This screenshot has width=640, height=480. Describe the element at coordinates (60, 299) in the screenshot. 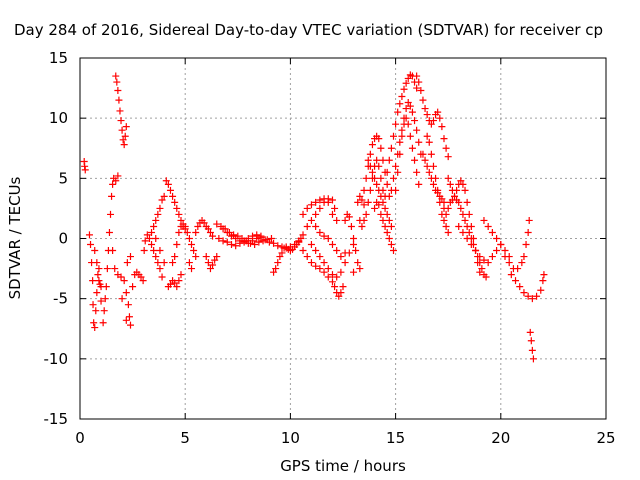

I see `y-tick-label: -5` at that location.